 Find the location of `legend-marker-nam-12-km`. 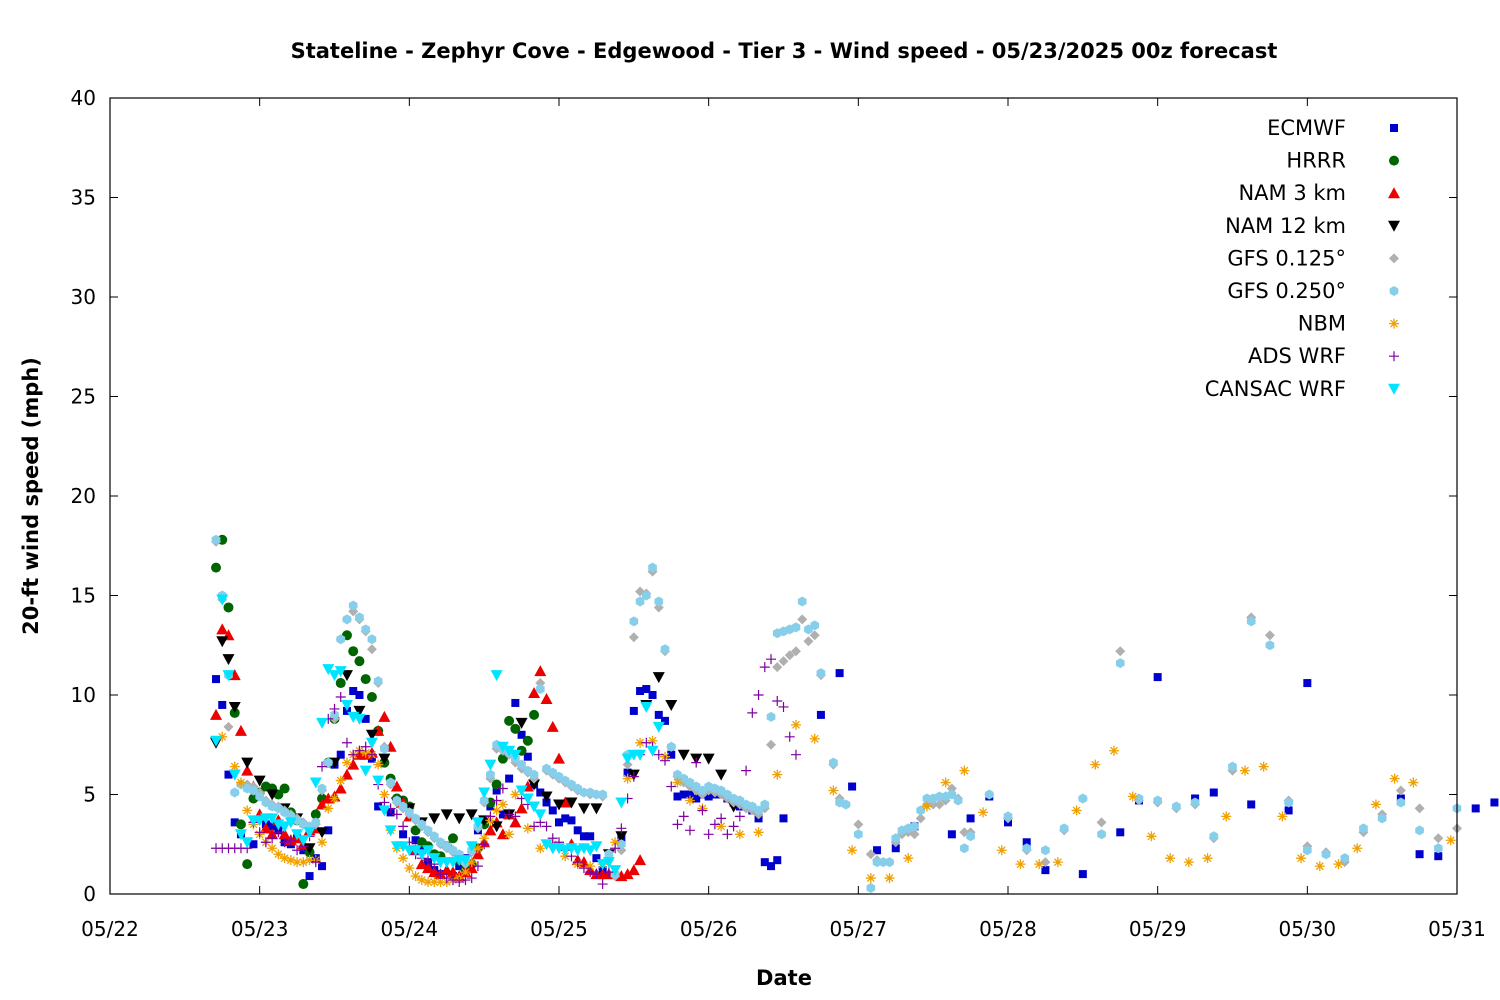

legend-marker-nam-12-km is located at coordinates (1394, 226).